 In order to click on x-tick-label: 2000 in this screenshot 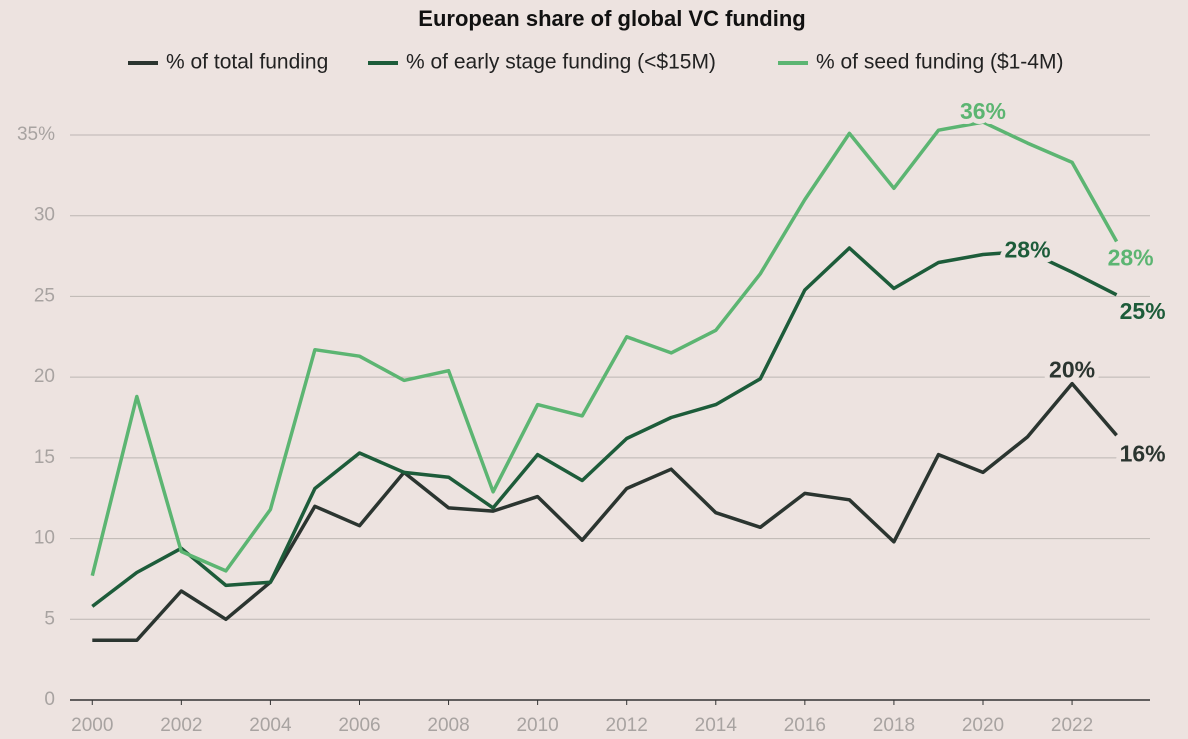, I will do `click(92, 725)`.